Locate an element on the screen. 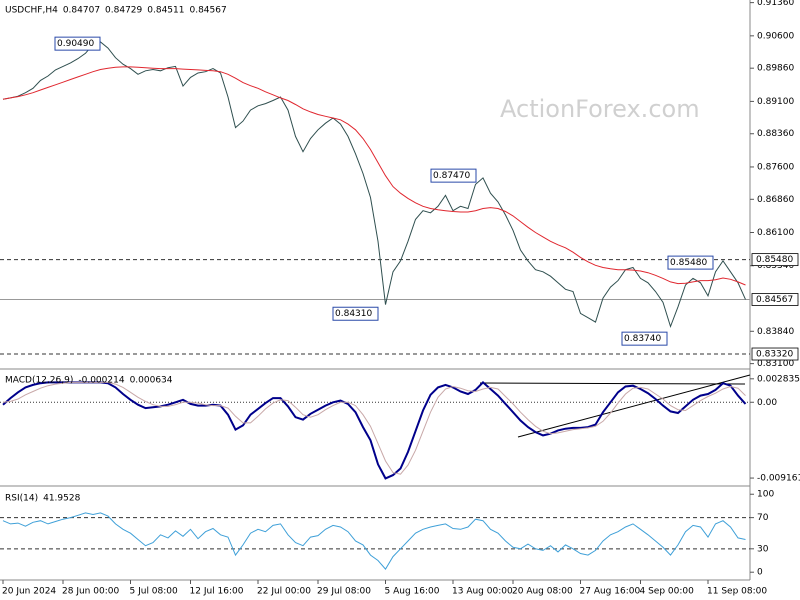 This screenshot has width=800, height=600. x-tick-label: 11 Sep 08:00 is located at coordinates (737, 592).